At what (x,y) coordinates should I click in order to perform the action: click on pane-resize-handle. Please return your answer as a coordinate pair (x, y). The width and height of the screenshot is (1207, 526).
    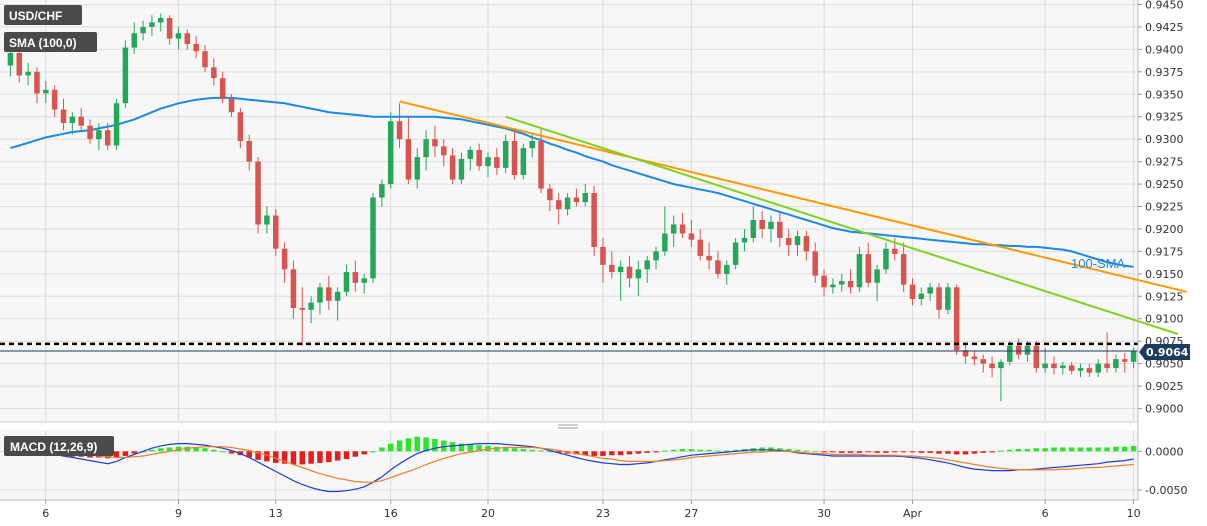
    Looking at the image, I should click on (568, 426).